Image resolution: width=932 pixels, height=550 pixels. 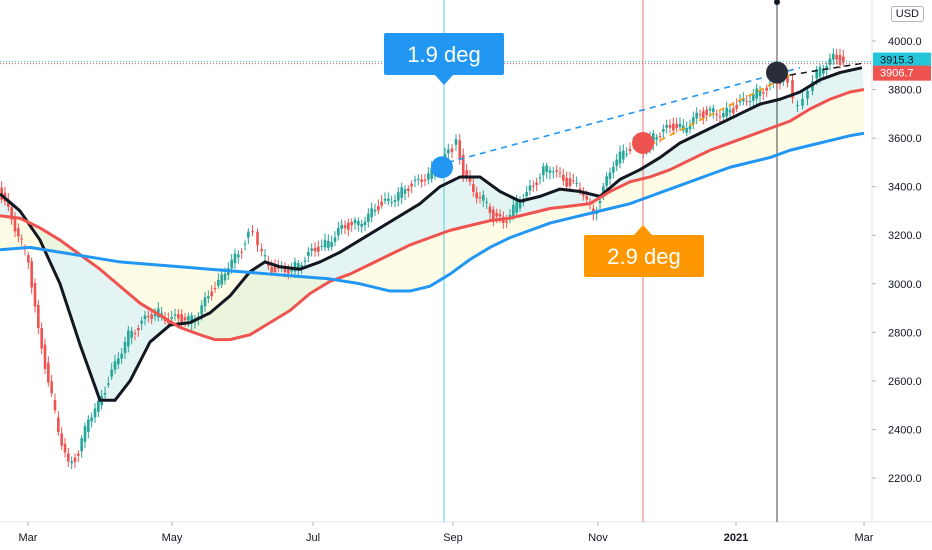 I want to click on y-tick-label: 3200.0, so click(x=905, y=236).